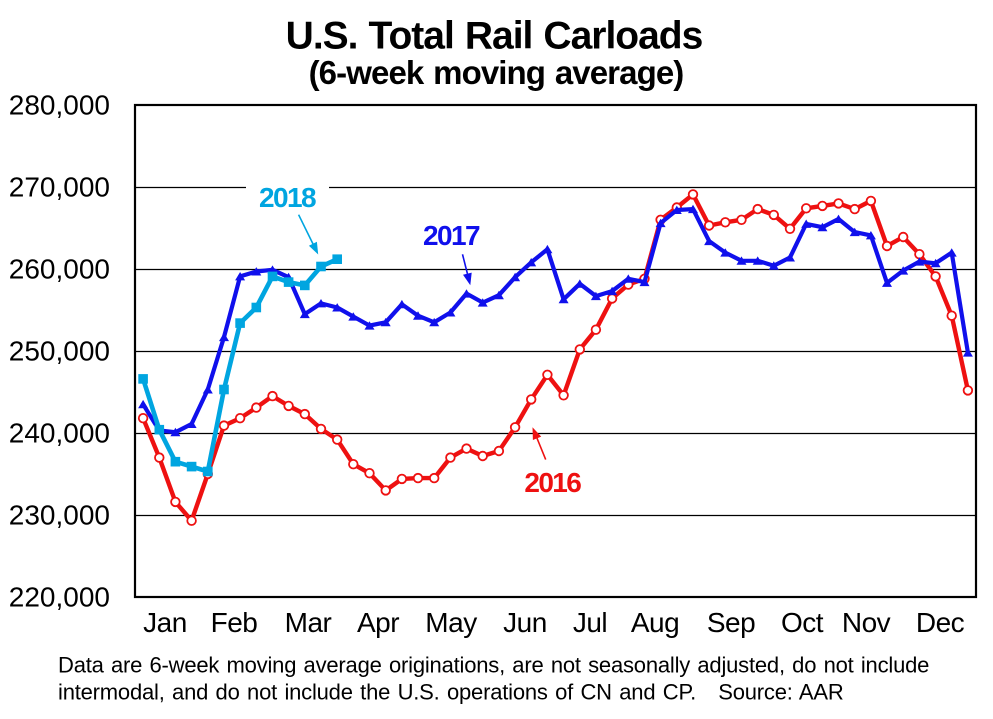 The height and width of the screenshot is (719, 993). I want to click on svg-text: 230,000, so click(59, 515).